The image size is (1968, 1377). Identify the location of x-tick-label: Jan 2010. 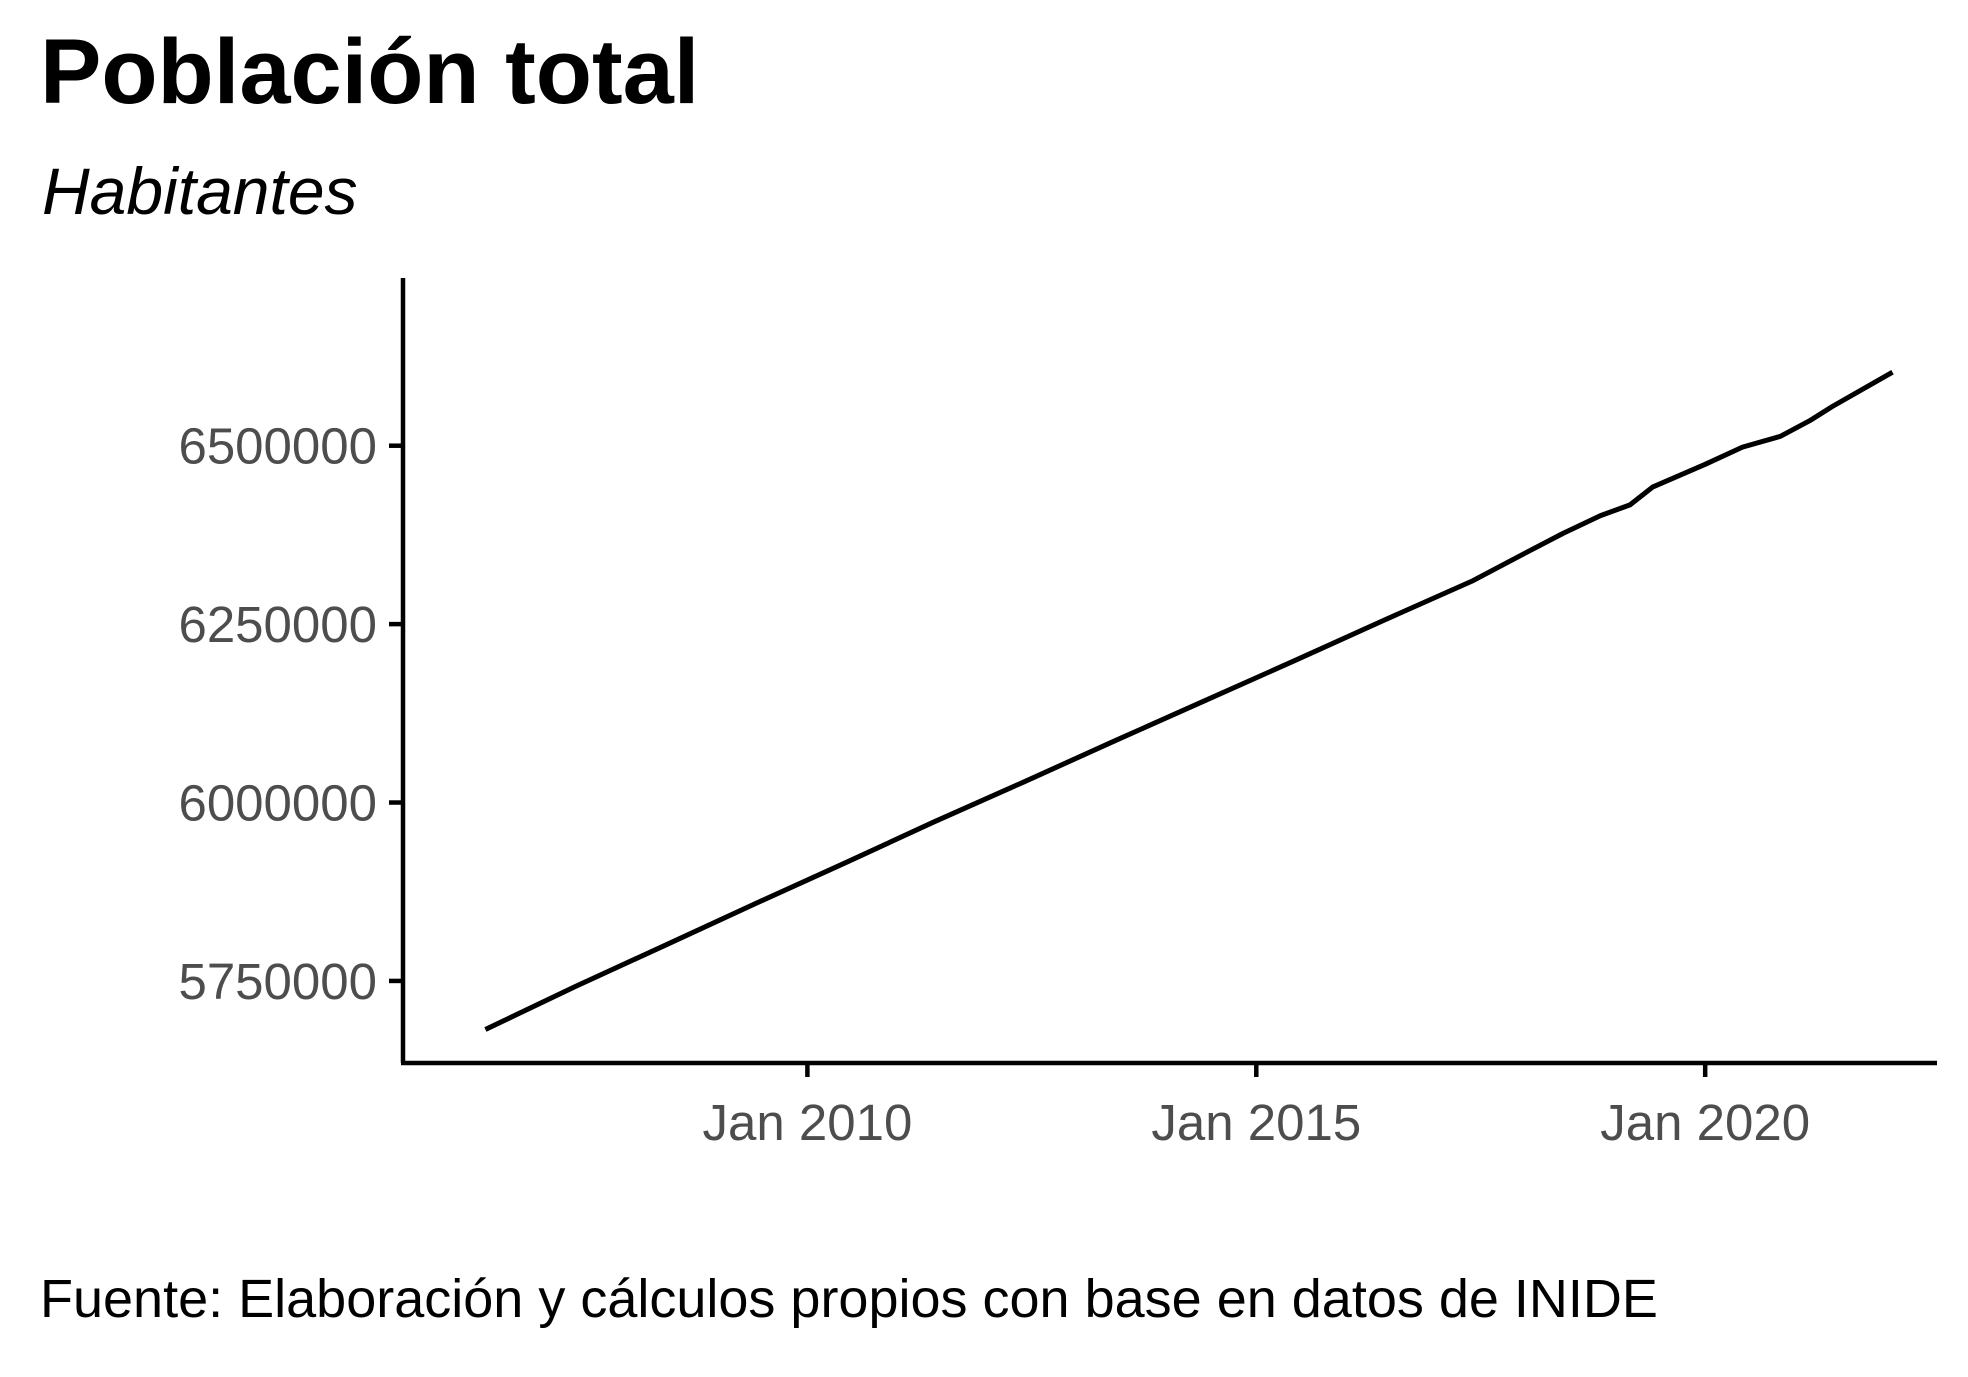
(807, 1122).